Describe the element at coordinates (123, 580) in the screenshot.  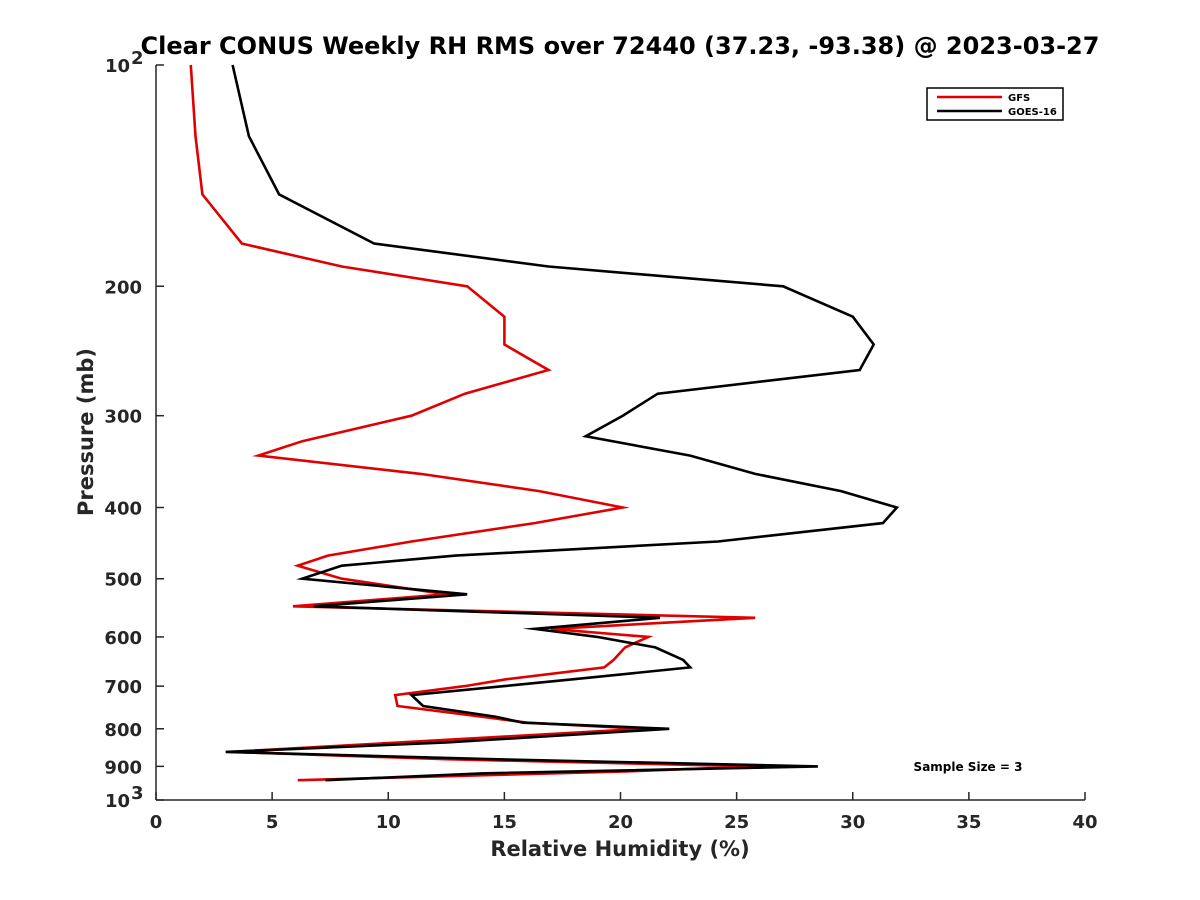
I see `y-tick-label: 500` at that location.